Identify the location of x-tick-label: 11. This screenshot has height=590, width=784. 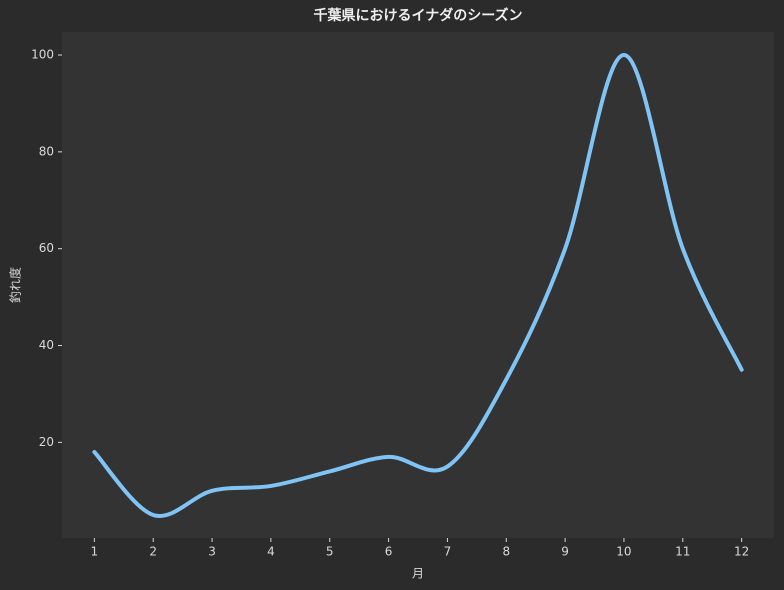
(682, 552).